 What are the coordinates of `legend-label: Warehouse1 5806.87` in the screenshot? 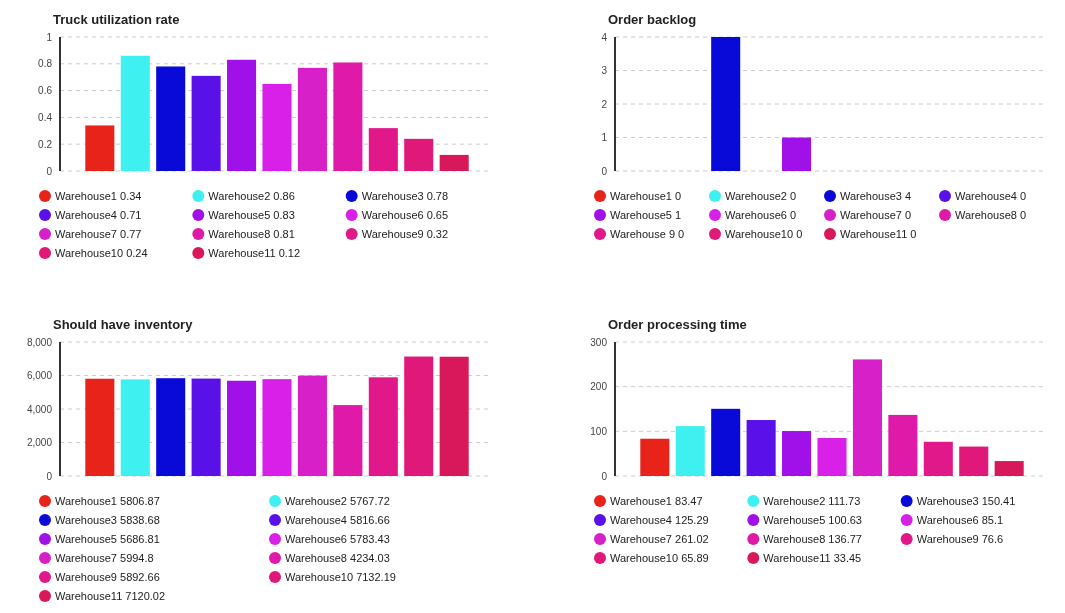 It's located at (107, 500).